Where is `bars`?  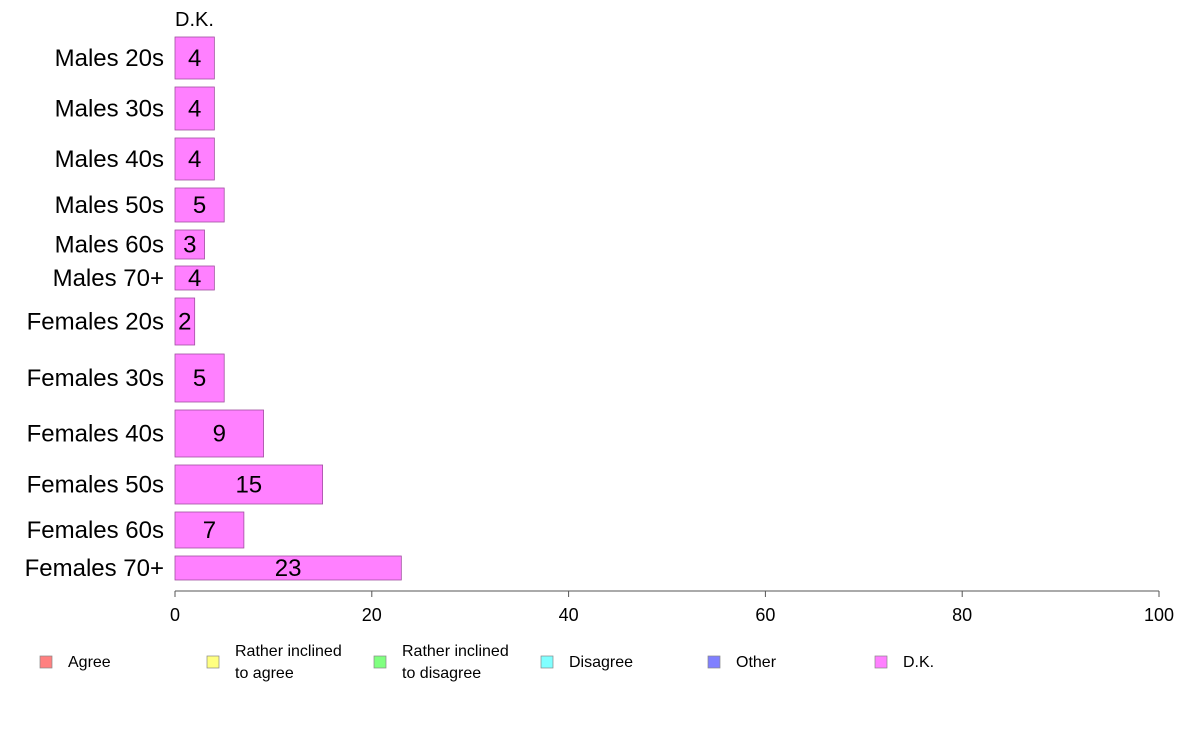
bars is located at coordinates (288, 308).